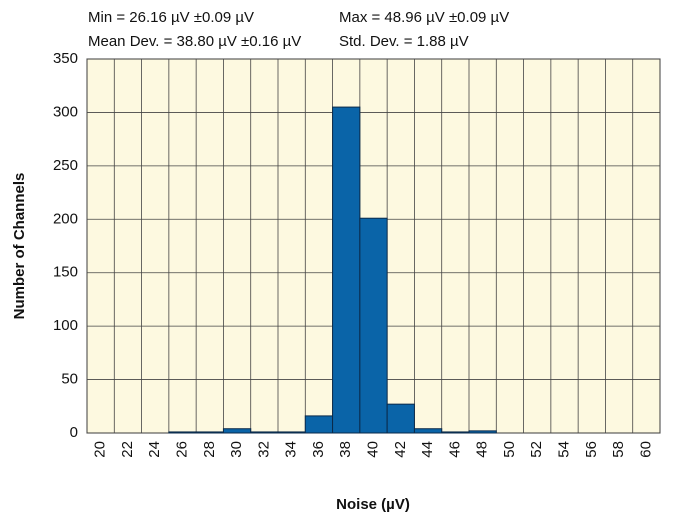 Image resolution: width=673 pixels, height=519 pixels. What do you see at coordinates (19, 246) in the screenshot?
I see `y-axis-label: Number of Channels` at bounding box center [19, 246].